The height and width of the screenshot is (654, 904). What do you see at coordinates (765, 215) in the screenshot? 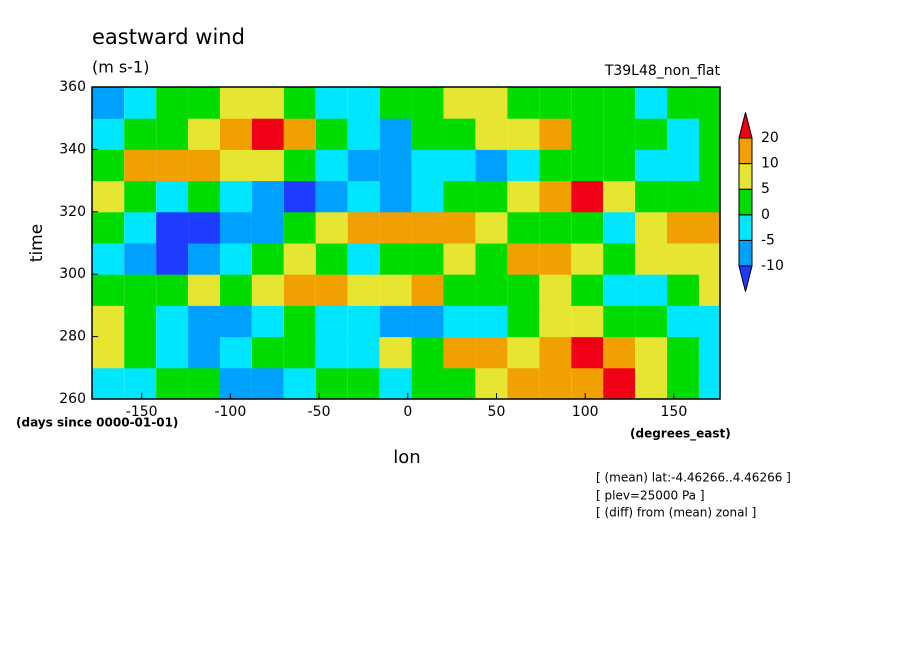
I see `colorbar-label: 0` at bounding box center [765, 215].